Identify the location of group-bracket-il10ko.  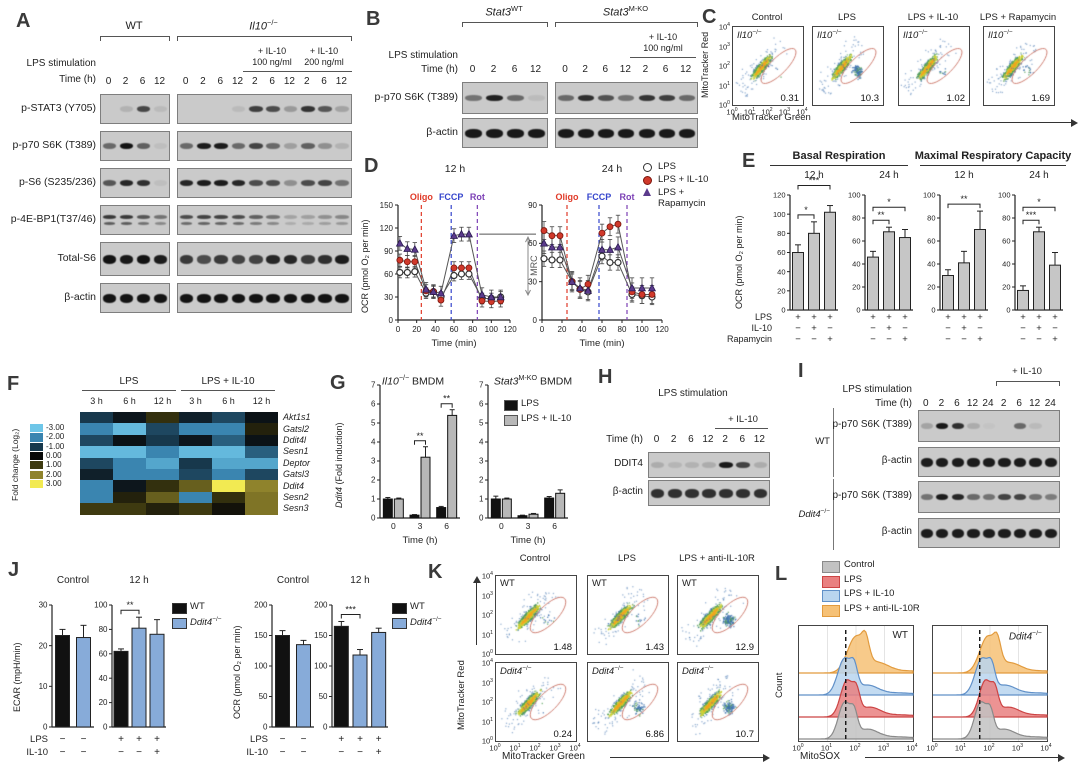
(264, 38).